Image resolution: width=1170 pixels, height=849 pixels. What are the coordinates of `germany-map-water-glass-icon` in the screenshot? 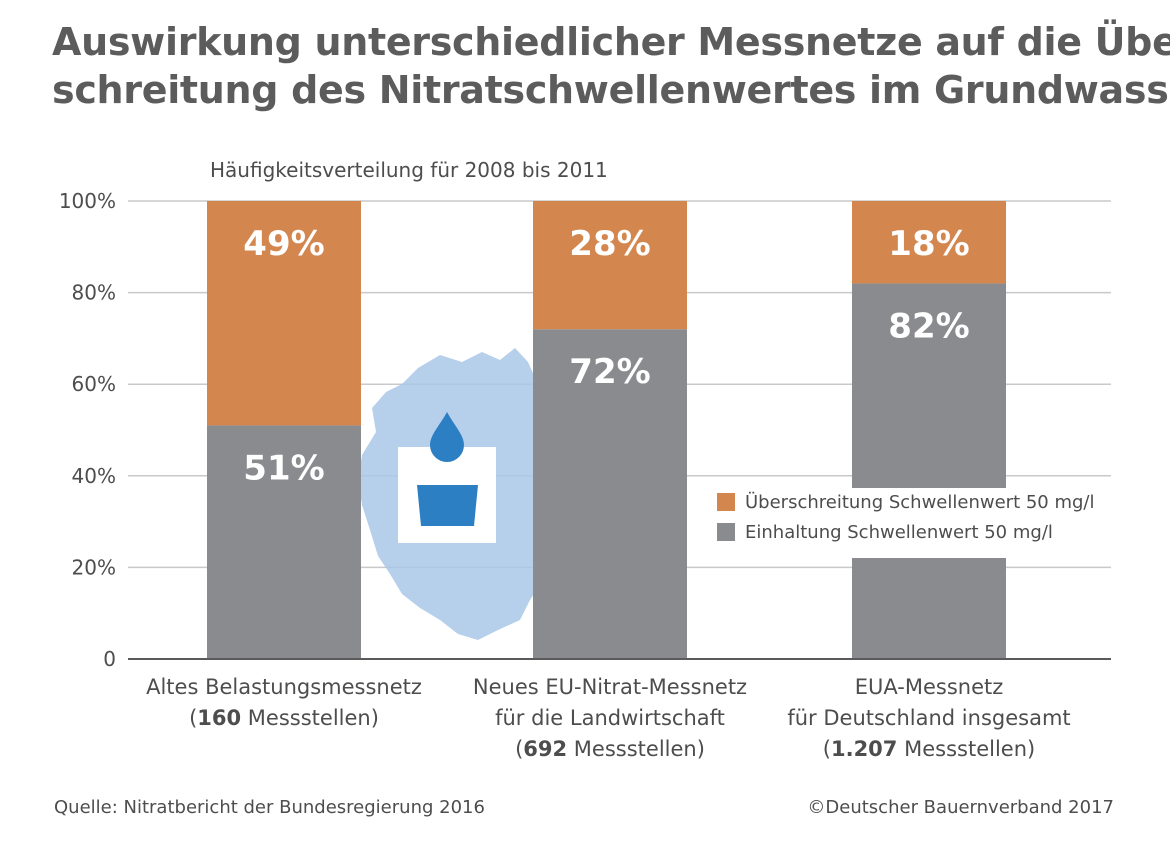 It's located at (465, 494).